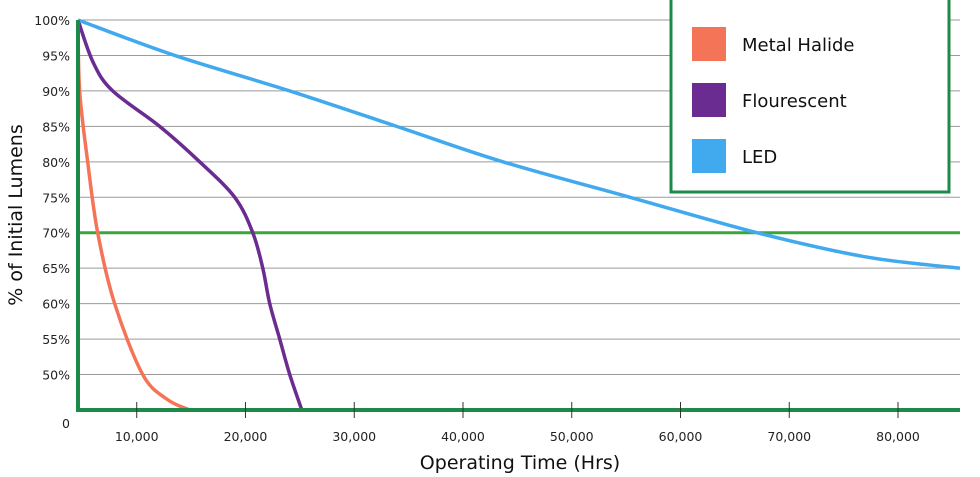  I want to click on x-tick-label: 30,000, so click(354, 436).